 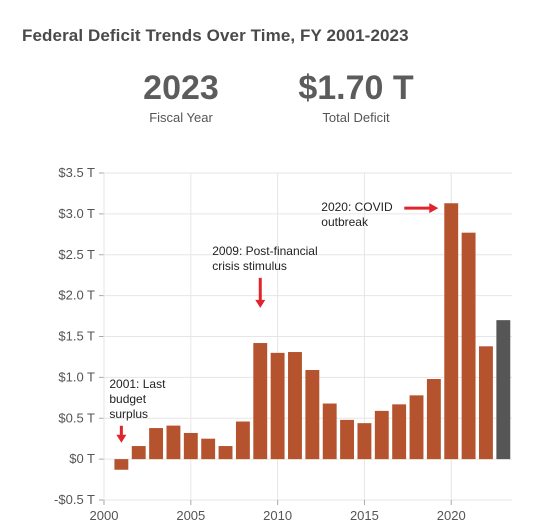 What do you see at coordinates (74, 499) in the screenshot?
I see `y-tick-label: -$0.5 T` at bounding box center [74, 499].